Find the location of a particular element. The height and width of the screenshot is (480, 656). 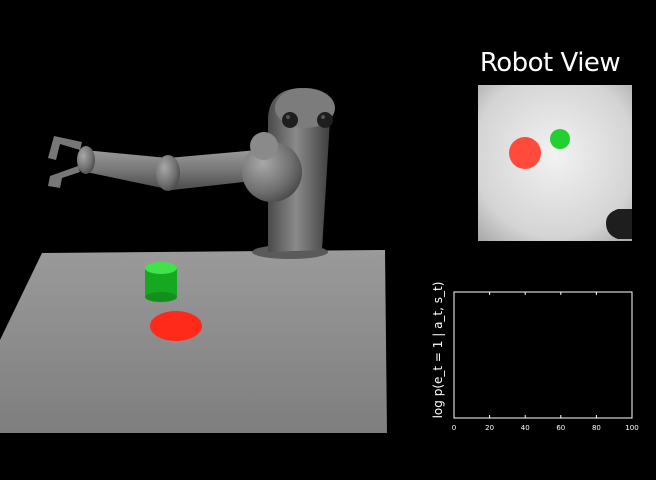

red-target-disc is located at coordinates (176, 326).